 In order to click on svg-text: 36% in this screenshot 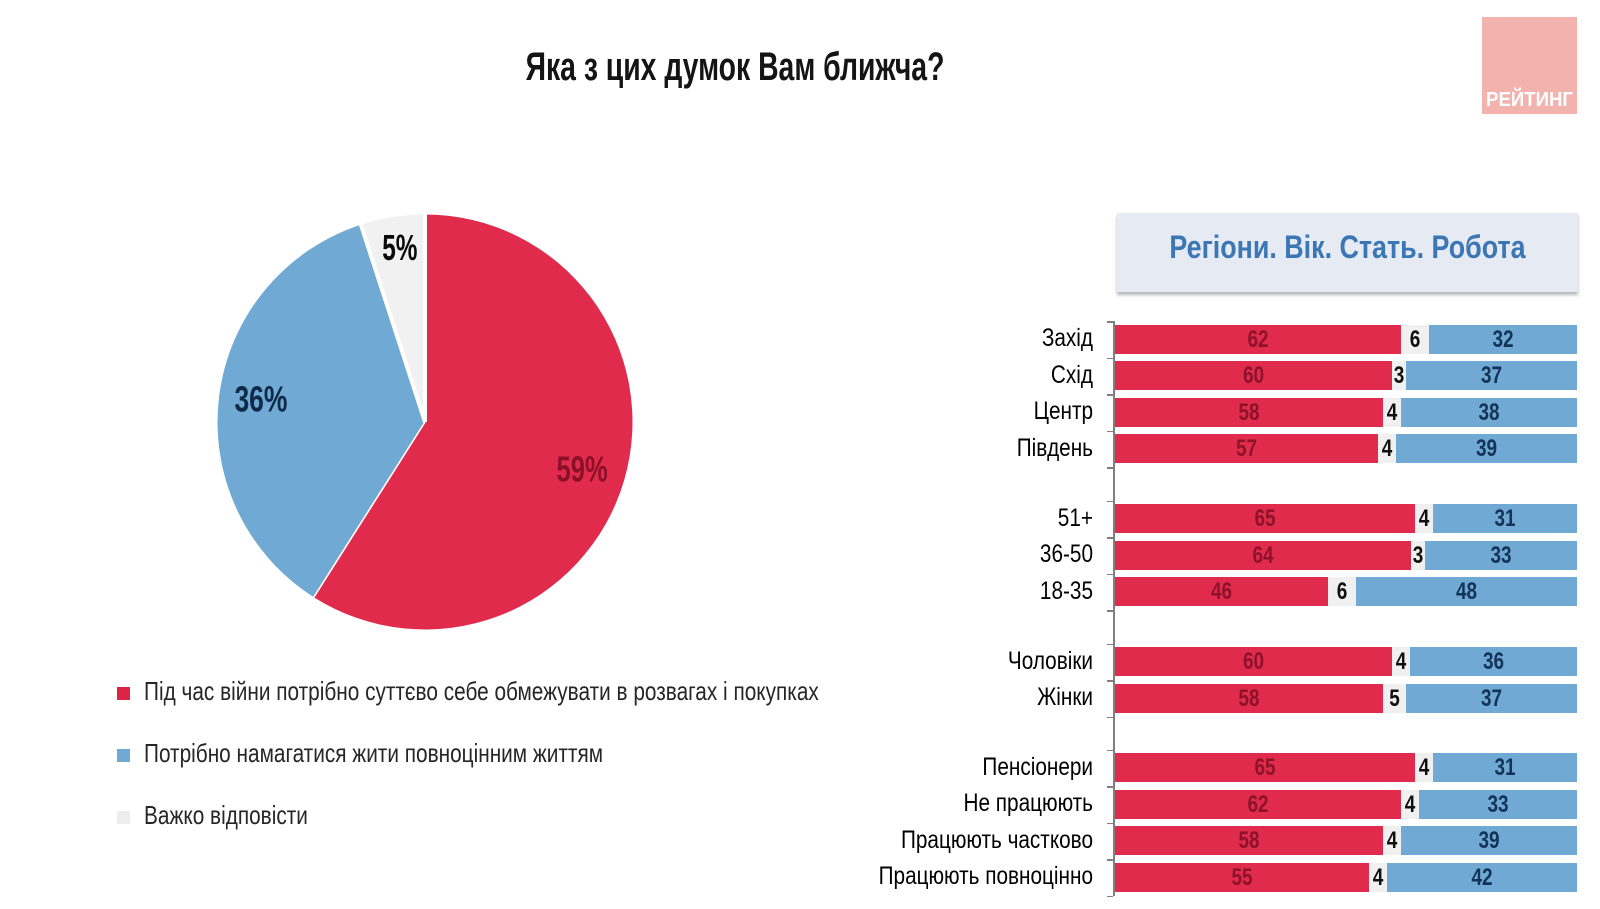, I will do `click(260, 399)`.